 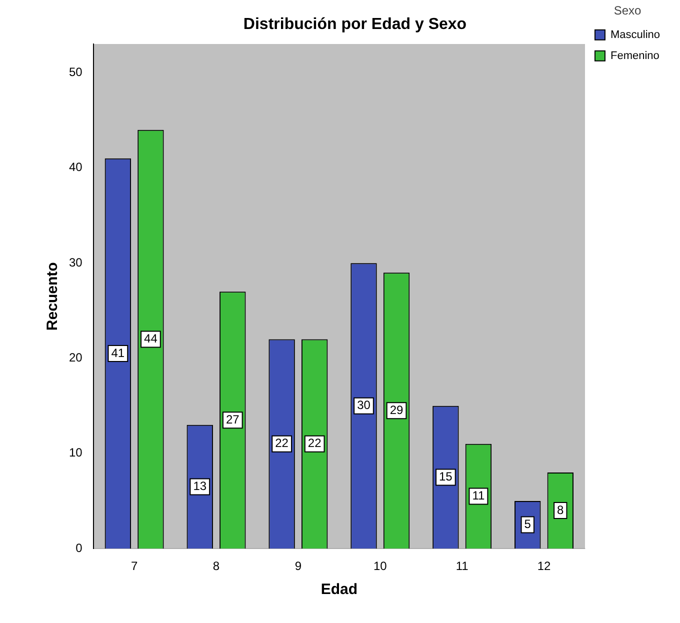 What do you see at coordinates (479, 495) in the screenshot?
I see `data-label: 11` at bounding box center [479, 495].